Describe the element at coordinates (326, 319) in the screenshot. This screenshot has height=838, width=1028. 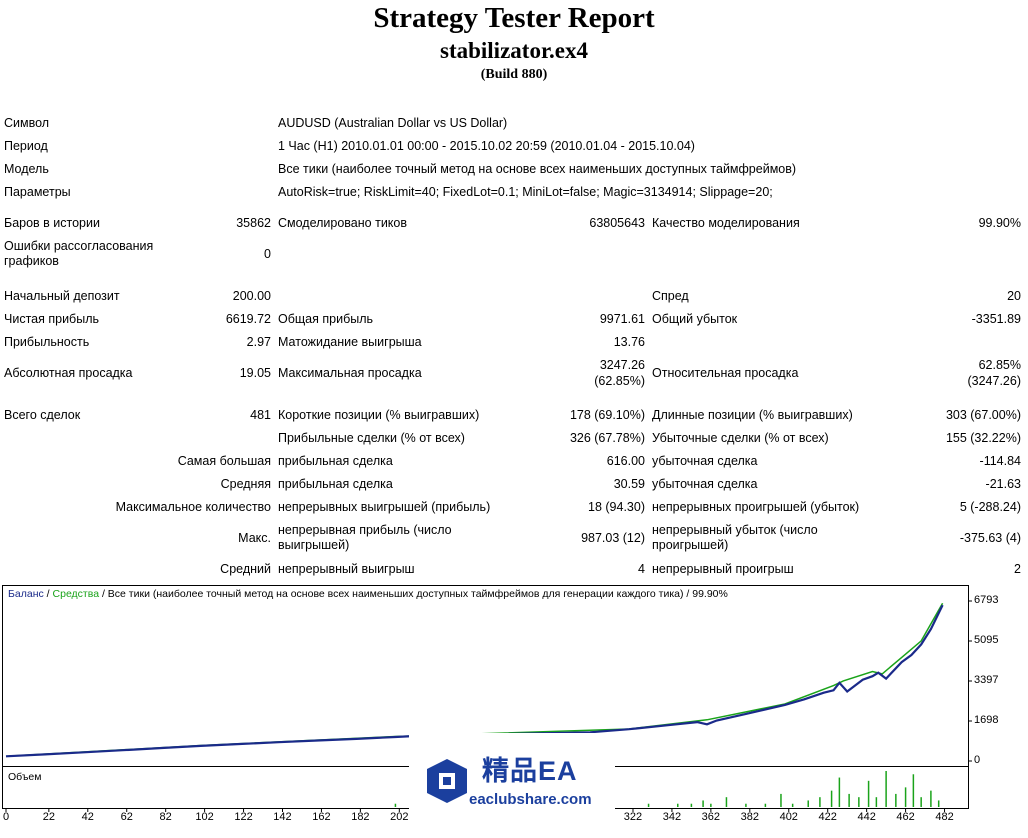
I see `gross-profit-label: Общая прибыль` at that location.